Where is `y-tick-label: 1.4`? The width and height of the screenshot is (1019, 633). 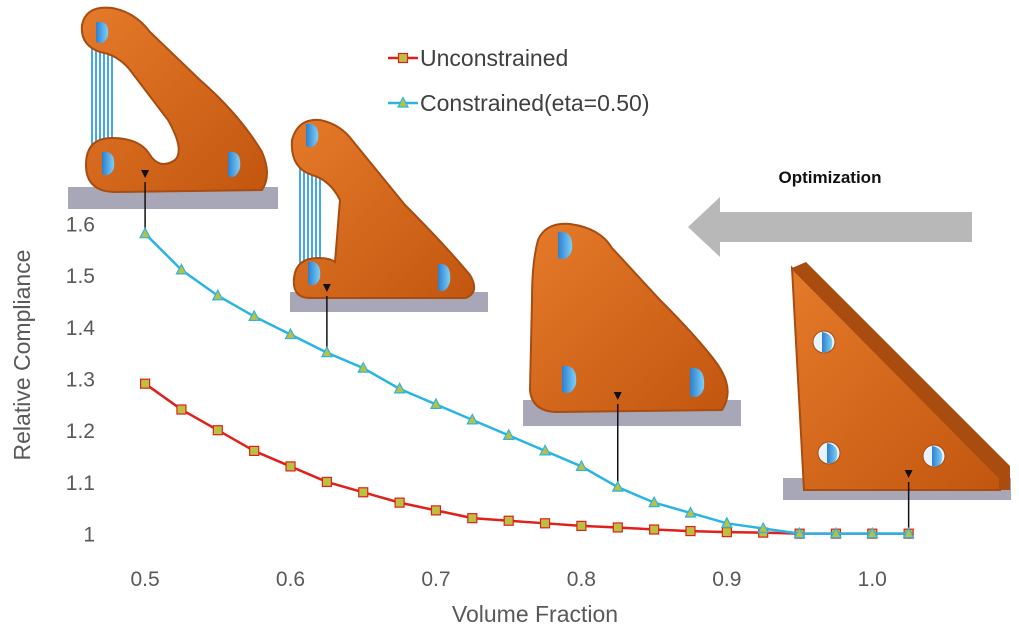 y-tick-label: 1.4 is located at coordinates (81, 328).